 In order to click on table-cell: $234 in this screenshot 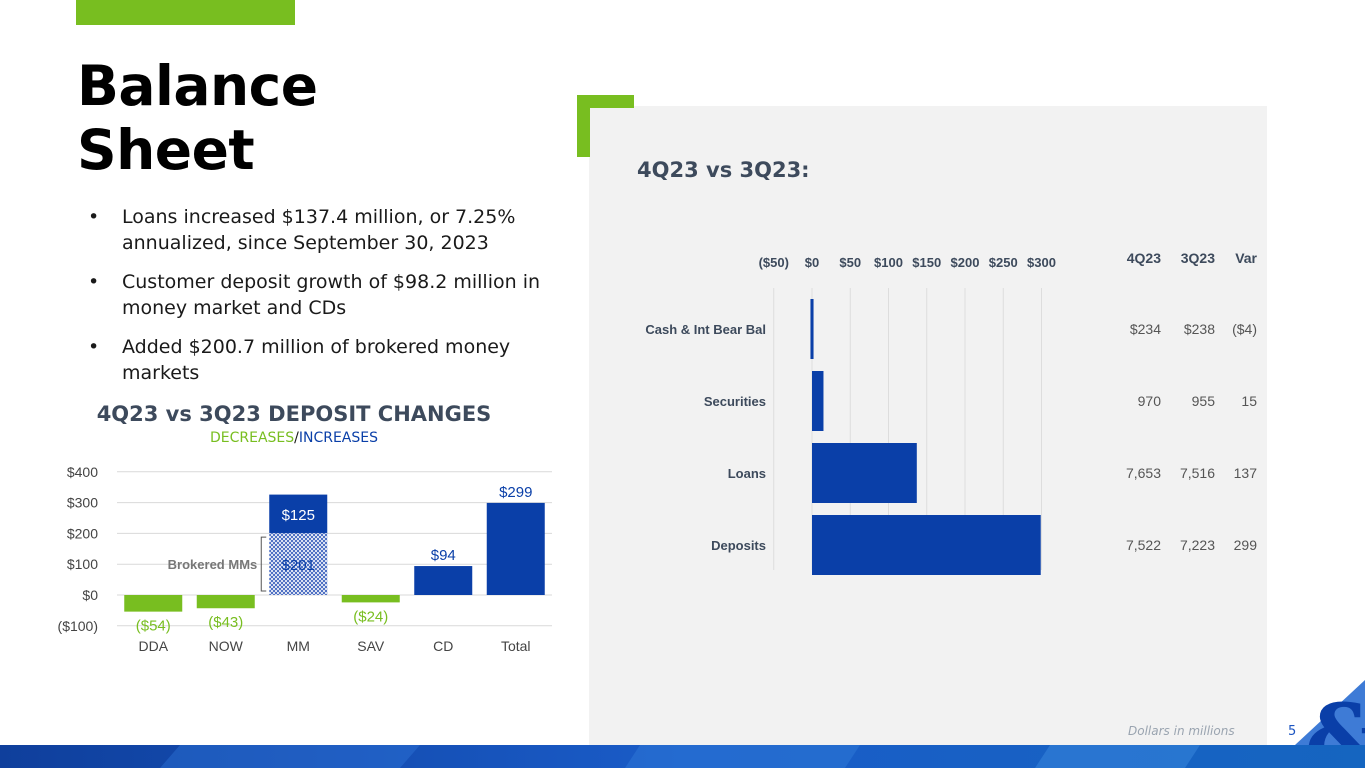, I will do `click(1145, 329)`.